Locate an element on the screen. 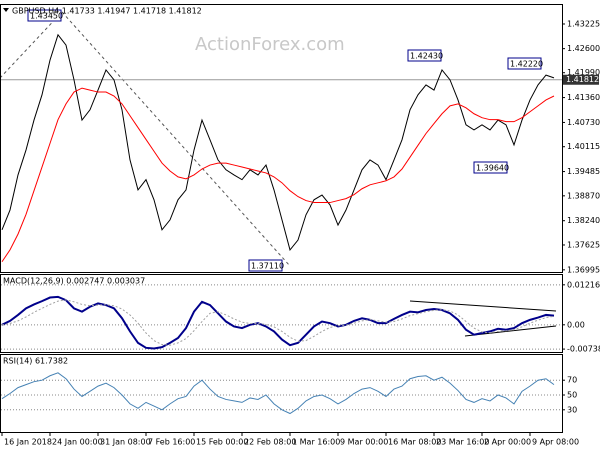 The height and width of the screenshot is (450, 600). y-tick-label: 1.41990 is located at coordinates (583, 72).